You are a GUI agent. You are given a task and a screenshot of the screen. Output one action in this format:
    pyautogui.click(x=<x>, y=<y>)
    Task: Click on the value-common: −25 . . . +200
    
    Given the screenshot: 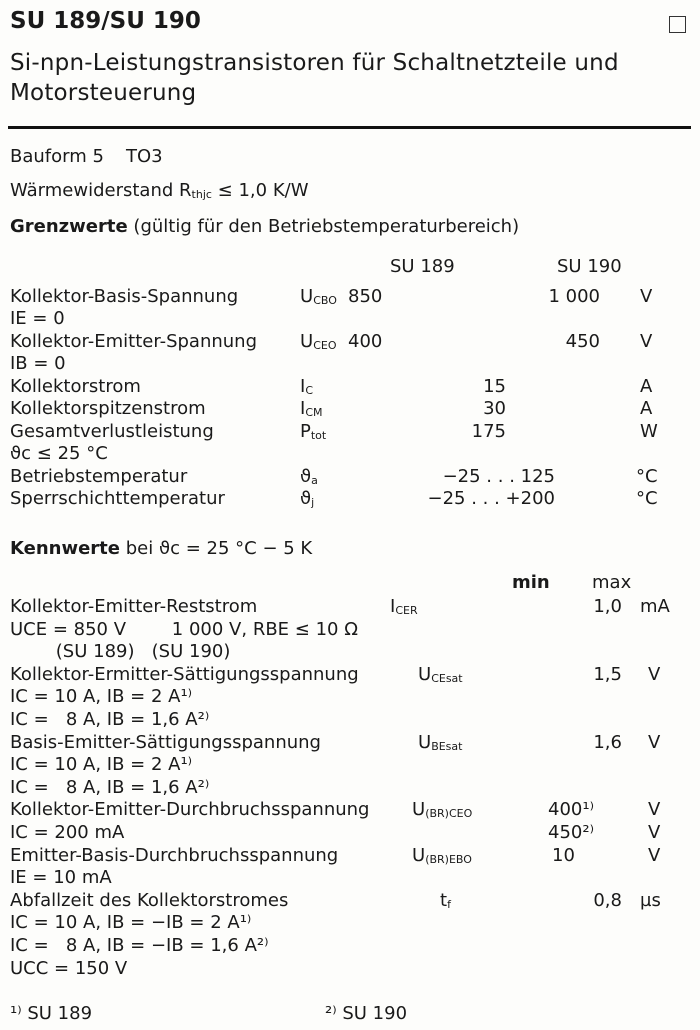 What is the action you would take?
    pyautogui.click(x=491, y=498)
    